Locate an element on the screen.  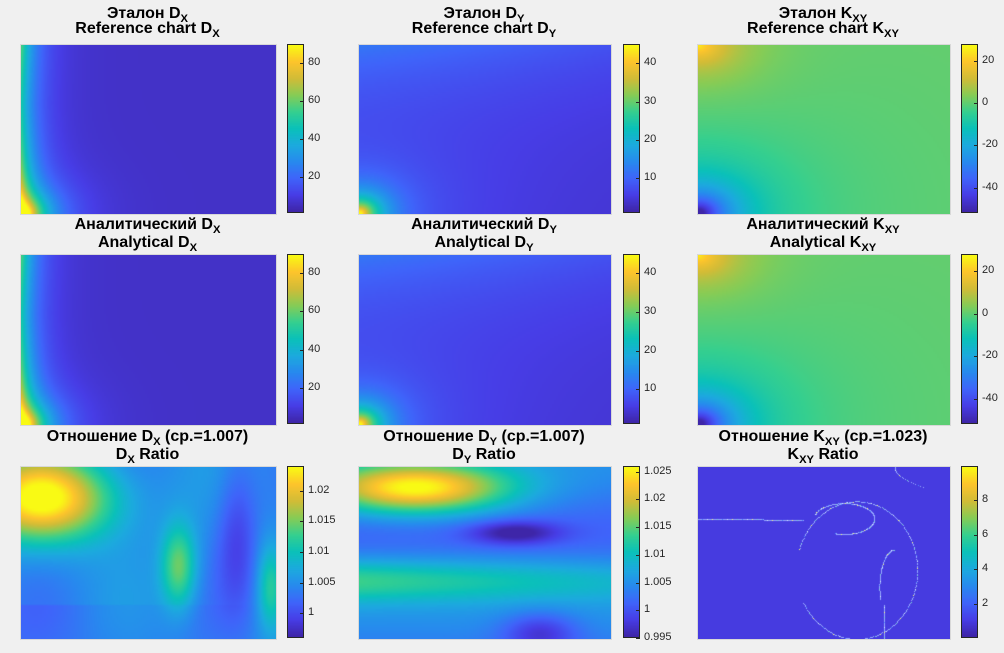
chart-title-en-text: D is located at coordinates (458, 454).